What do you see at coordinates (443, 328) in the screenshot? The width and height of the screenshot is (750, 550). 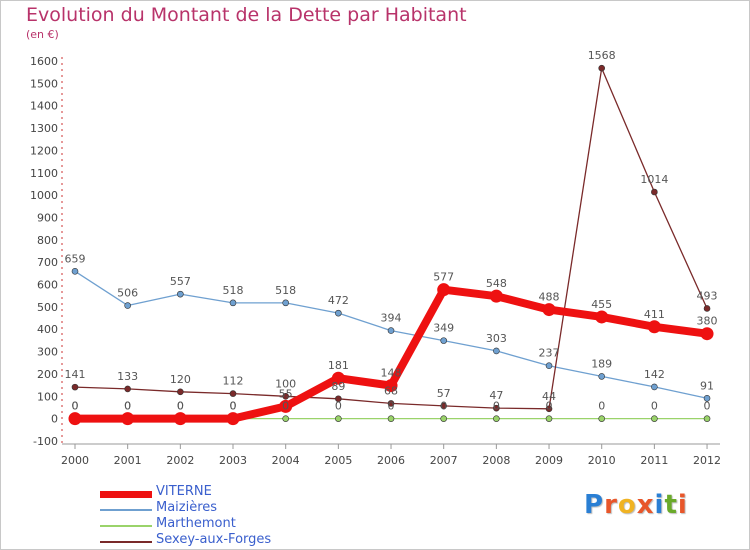 I see `data-label-maizieres: 349` at bounding box center [443, 328].